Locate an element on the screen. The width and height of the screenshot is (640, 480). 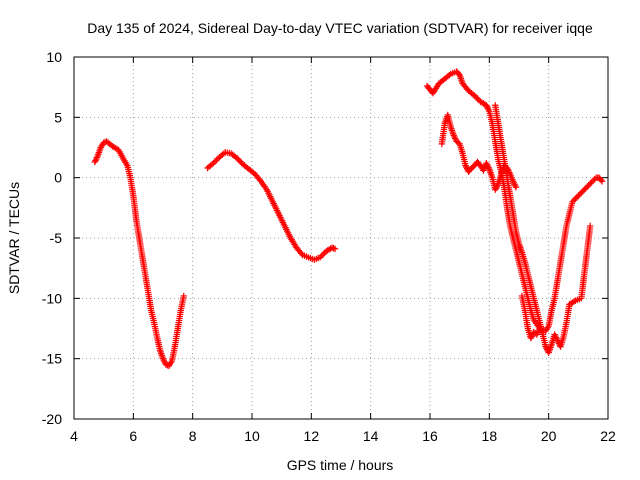
y-tick-label: 10 is located at coordinates (54, 57).